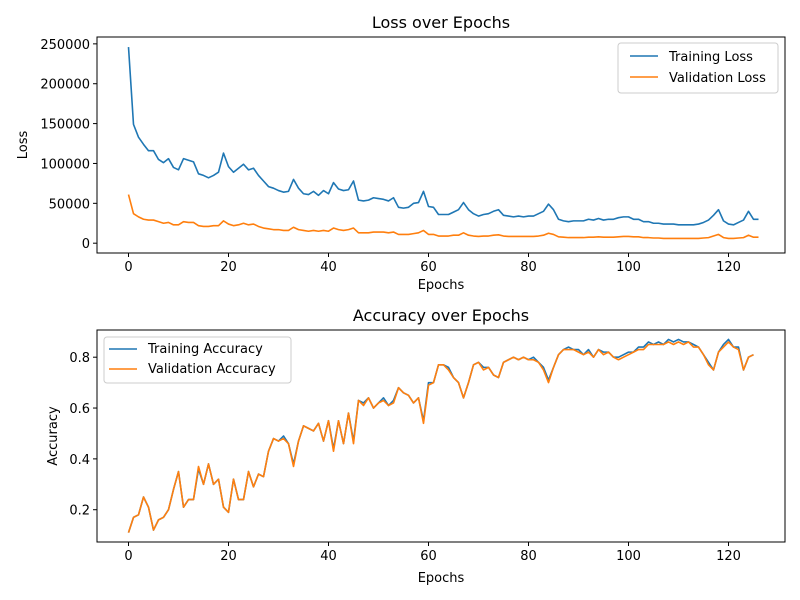 The image size is (800, 600). I want to click on loss-y-tick-label: 50000, so click(69, 204).